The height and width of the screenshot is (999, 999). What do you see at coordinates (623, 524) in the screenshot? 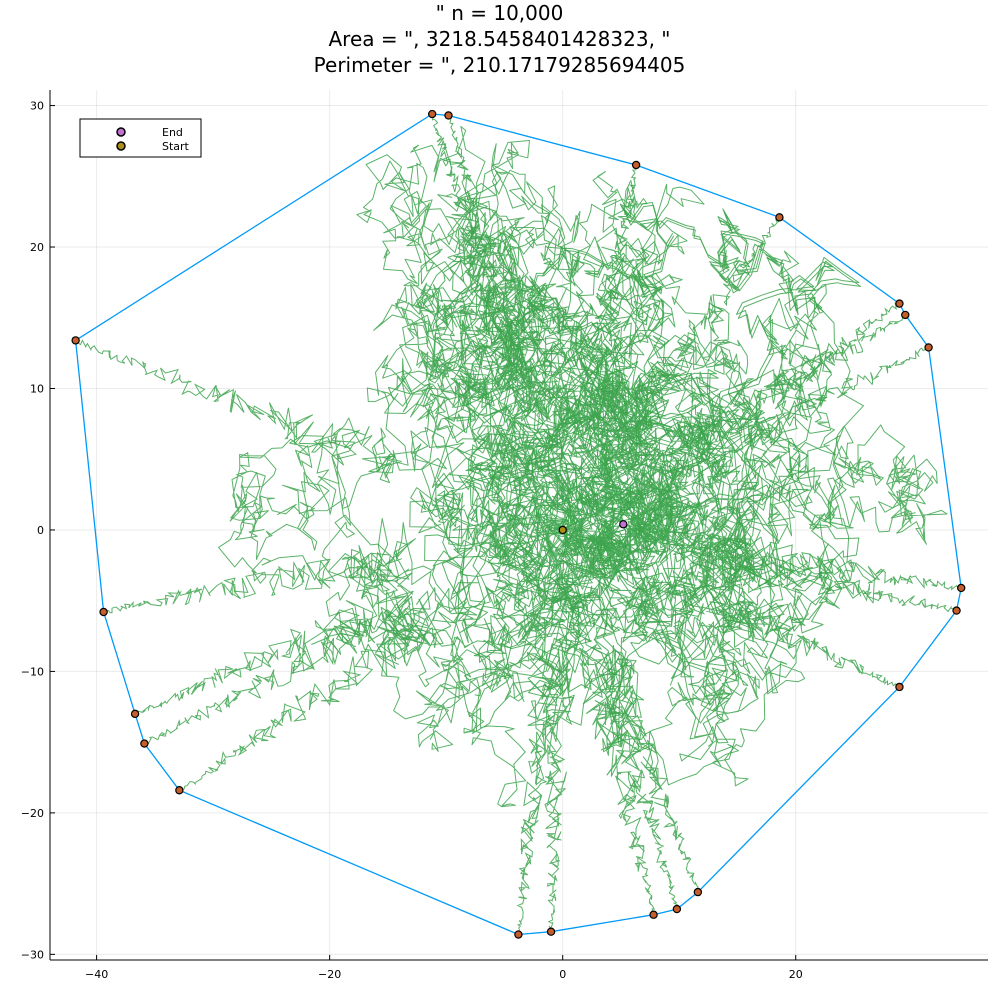
I see `end-point` at bounding box center [623, 524].